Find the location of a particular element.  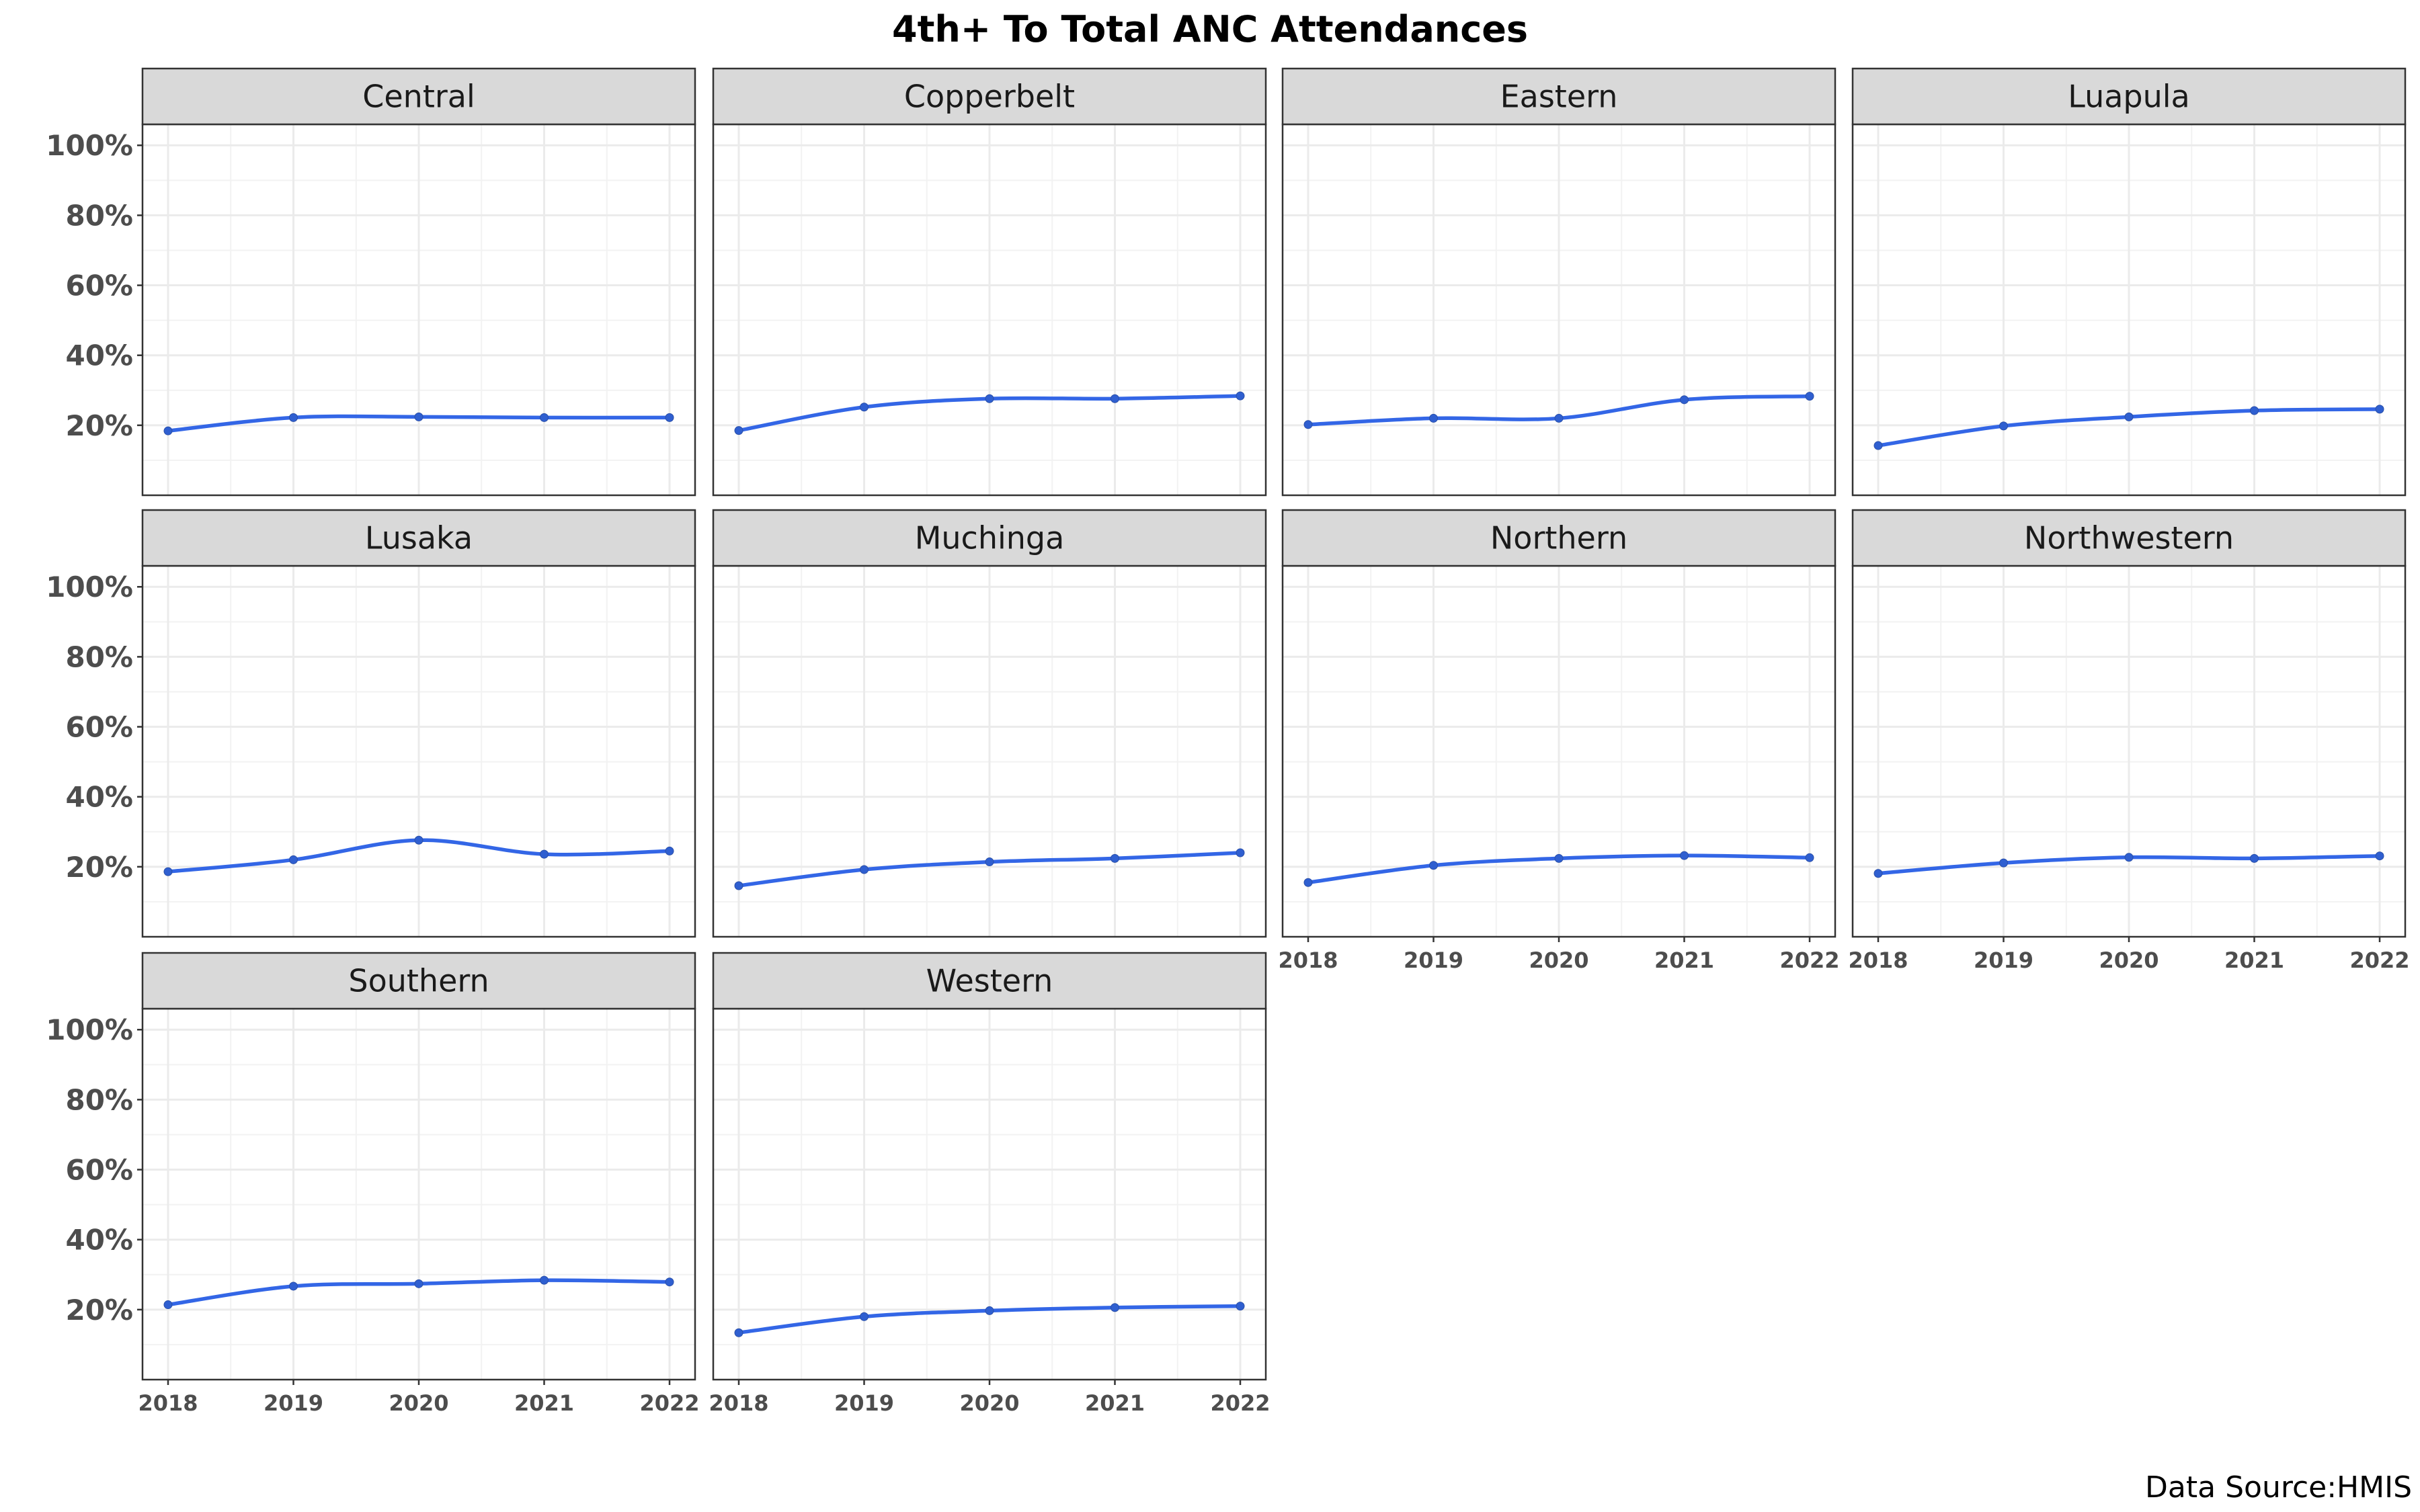

facet-muchinga: Muchinga is located at coordinates (989, 724).